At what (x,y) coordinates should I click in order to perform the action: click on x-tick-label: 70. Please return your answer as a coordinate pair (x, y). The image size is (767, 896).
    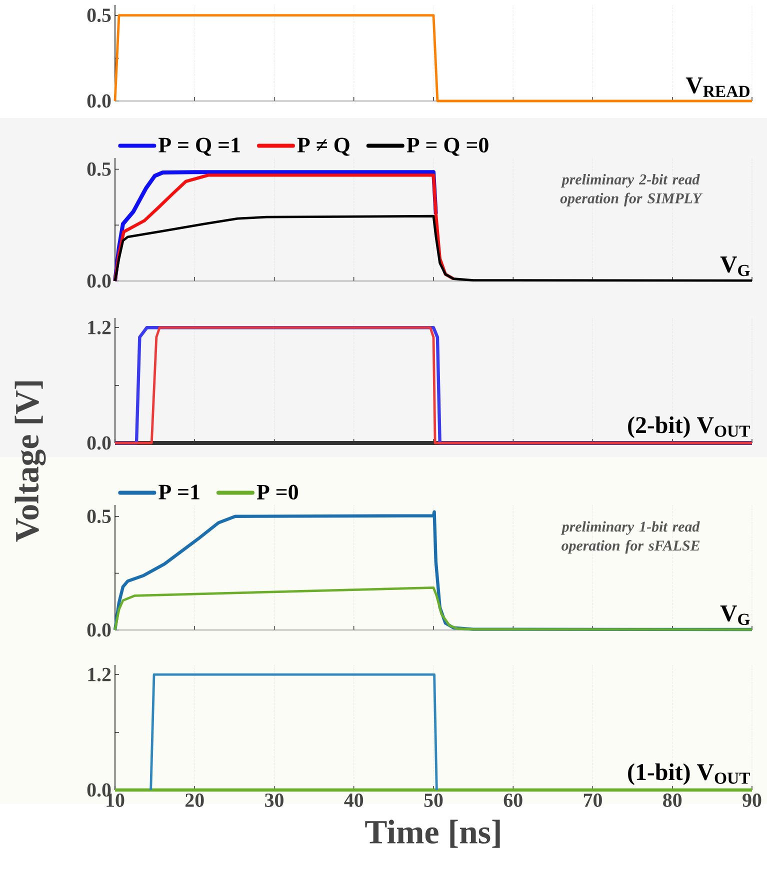
    Looking at the image, I should click on (593, 800).